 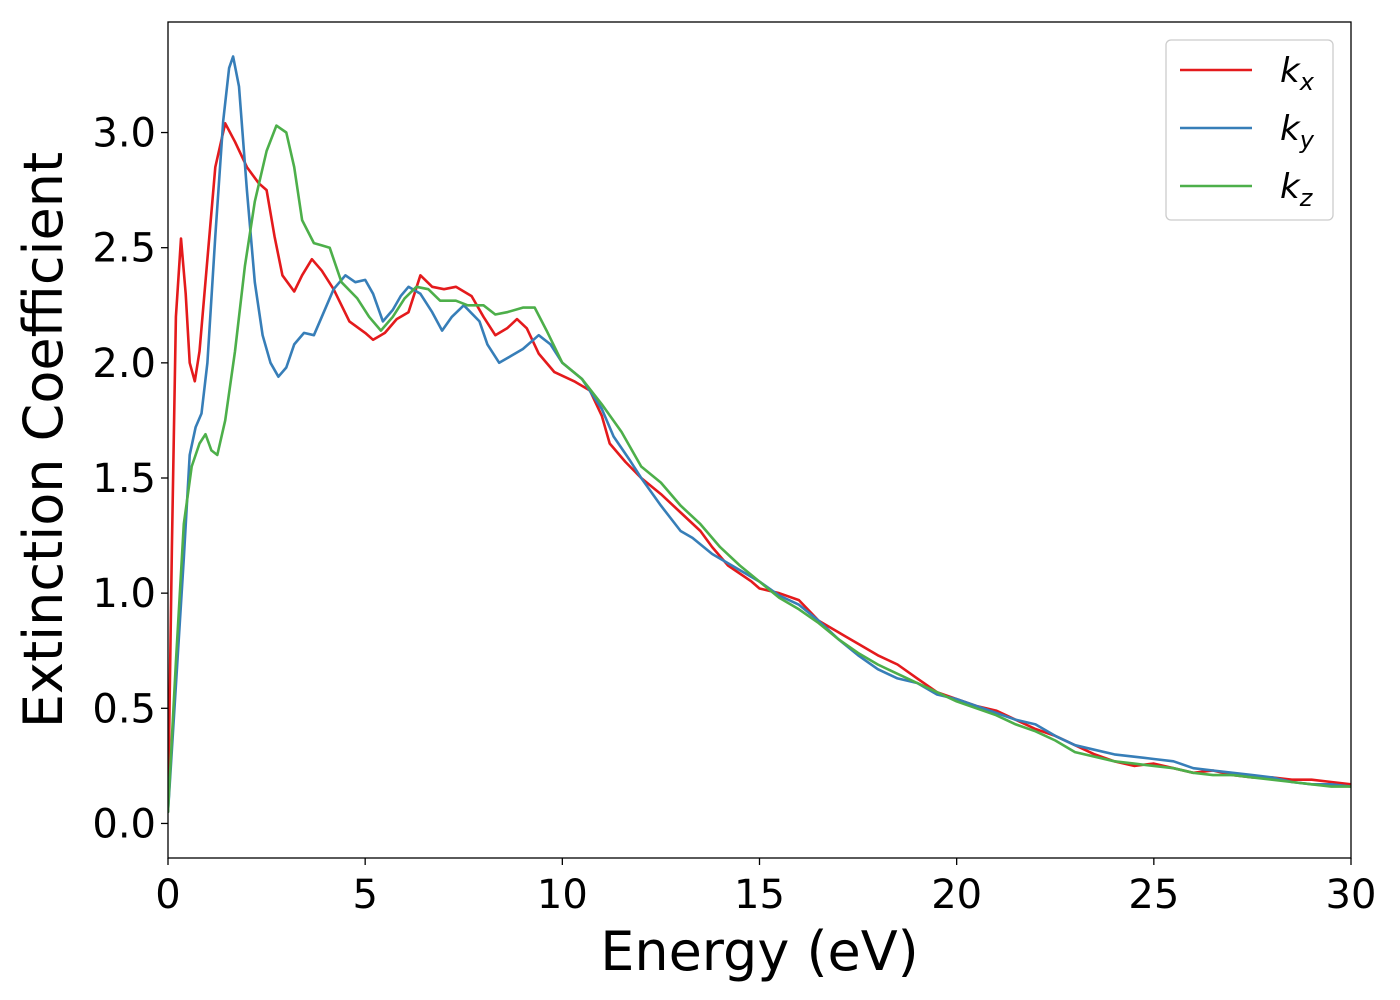 What do you see at coordinates (124, 709) in the screenshot?
I see `y-tick-label: 0.5` at bounding box center [124, 709].